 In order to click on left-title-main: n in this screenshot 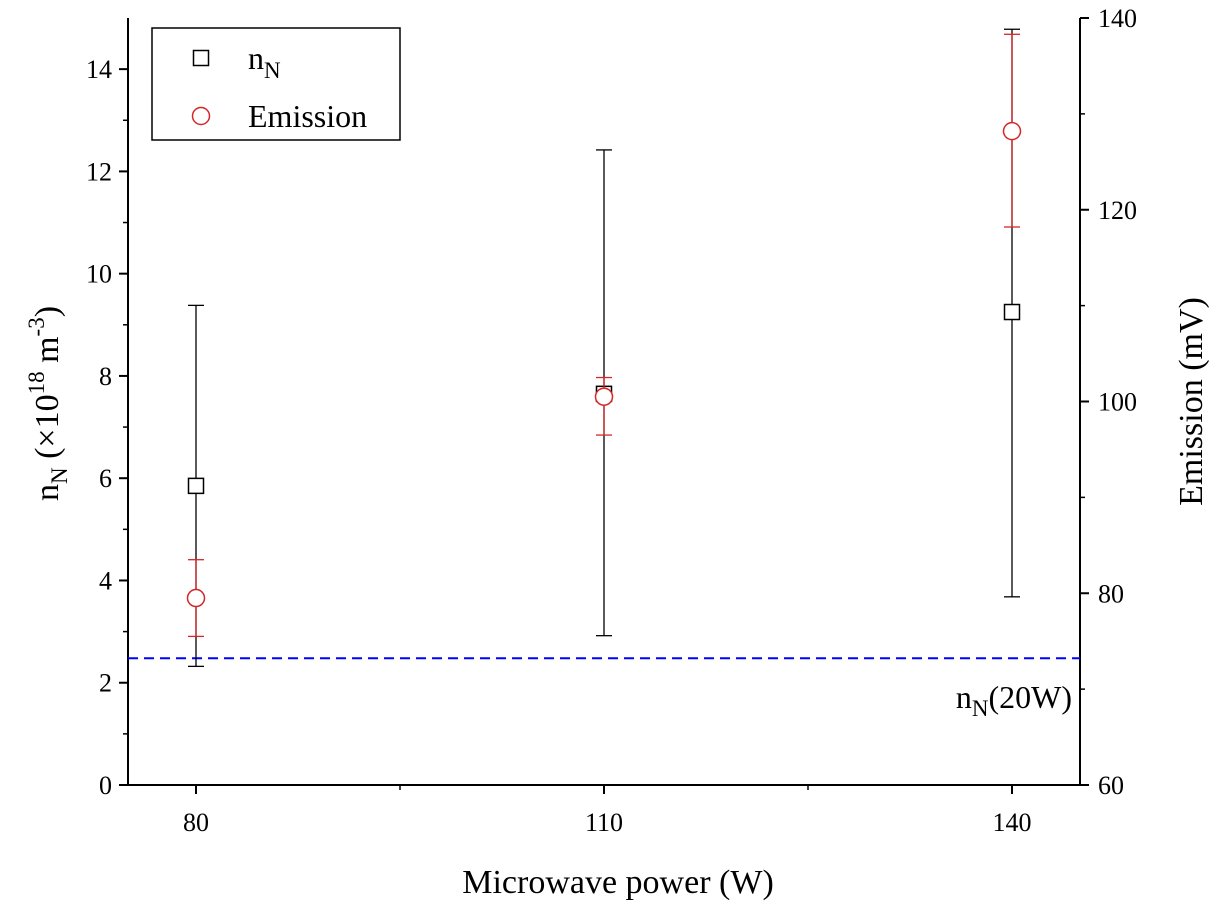, I will do `click(47, 492)`.